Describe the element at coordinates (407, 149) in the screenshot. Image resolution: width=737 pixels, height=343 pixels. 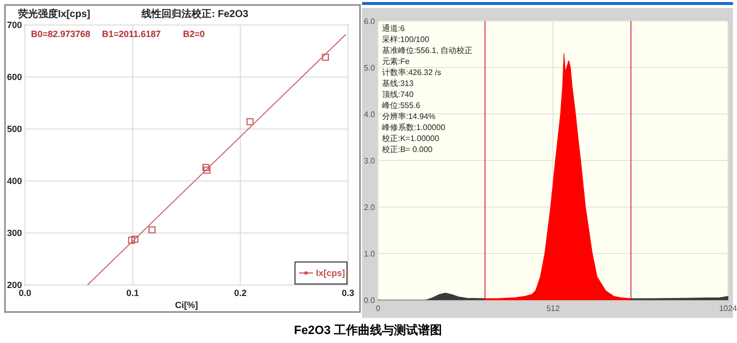
I see `annotation: 校正:B= 0.000` at that location.